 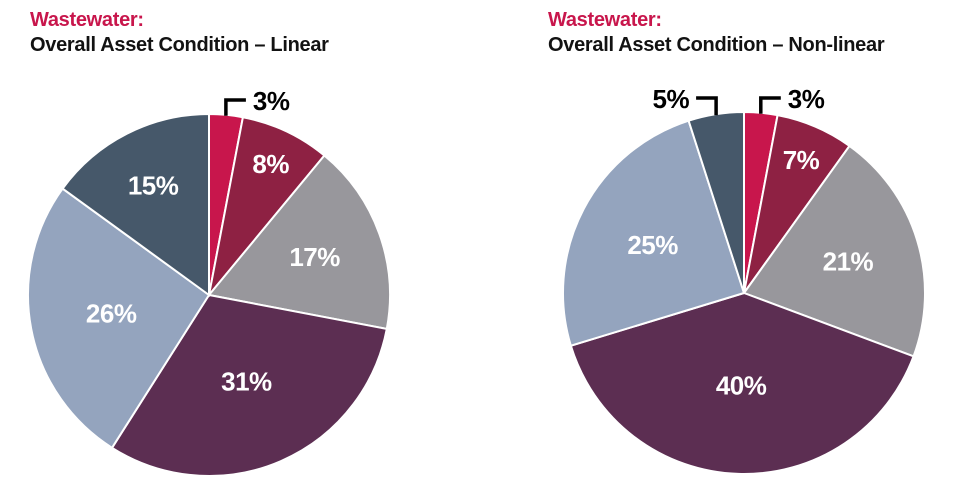 What do you see at coordinates (652, 245) in the screenshot?
I see `pie-slice-label: 25%` at bounding box center [652, 245].